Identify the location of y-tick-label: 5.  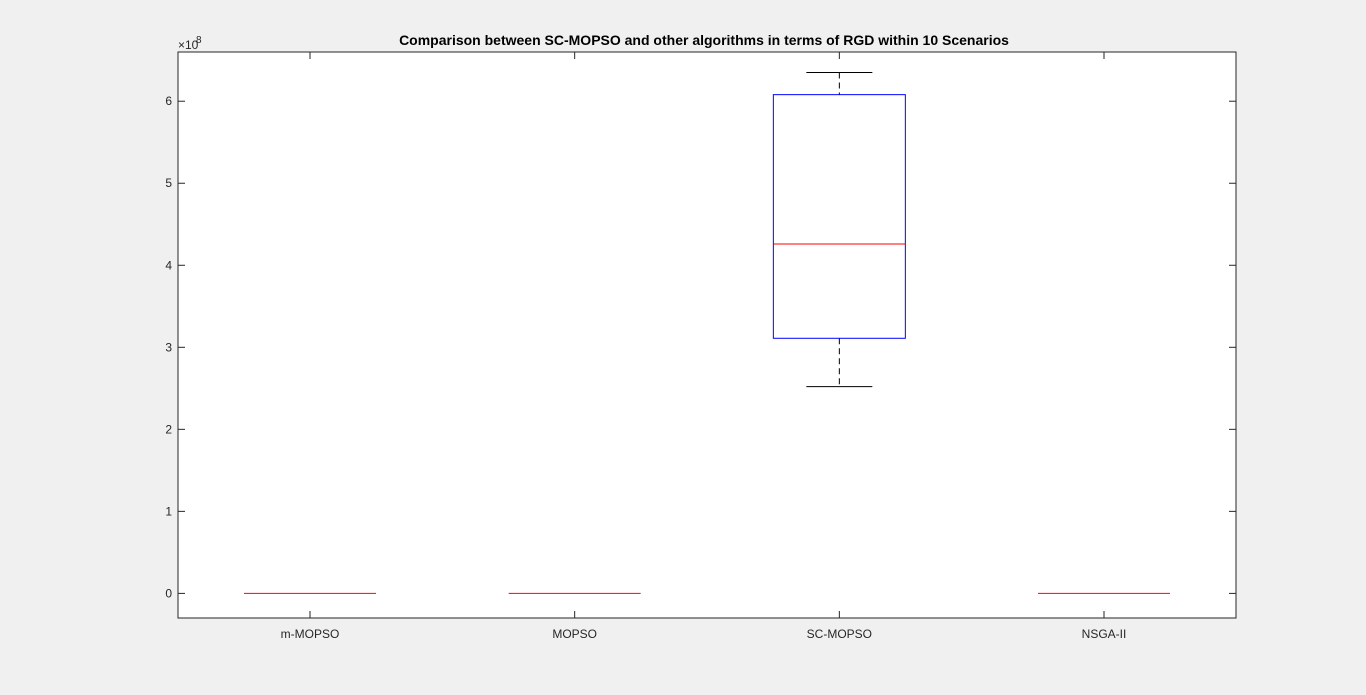
(168, 183).